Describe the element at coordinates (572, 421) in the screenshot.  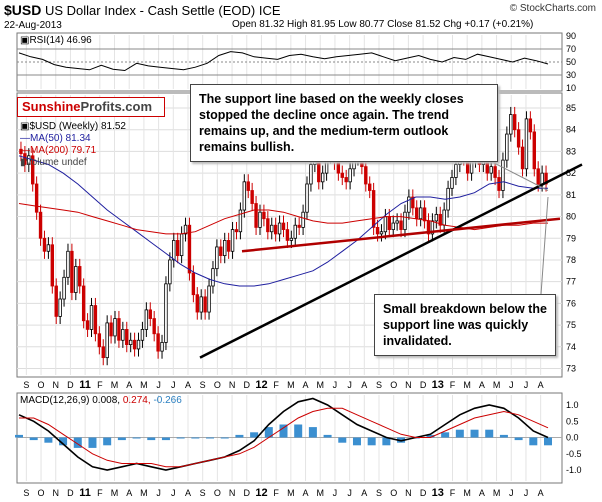
I see `macd-tick-label: 0.5` at that location.